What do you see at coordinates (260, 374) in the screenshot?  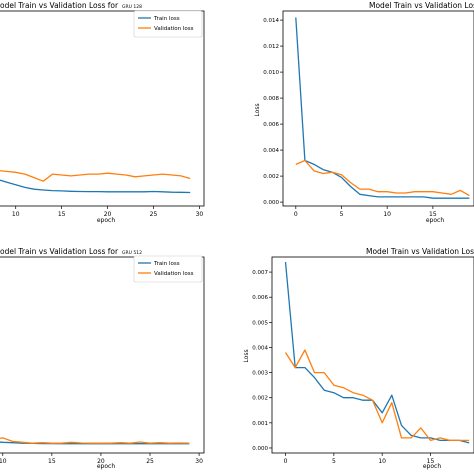 I see `y-tick-label: 0.003` at bounding box center [260, 374].